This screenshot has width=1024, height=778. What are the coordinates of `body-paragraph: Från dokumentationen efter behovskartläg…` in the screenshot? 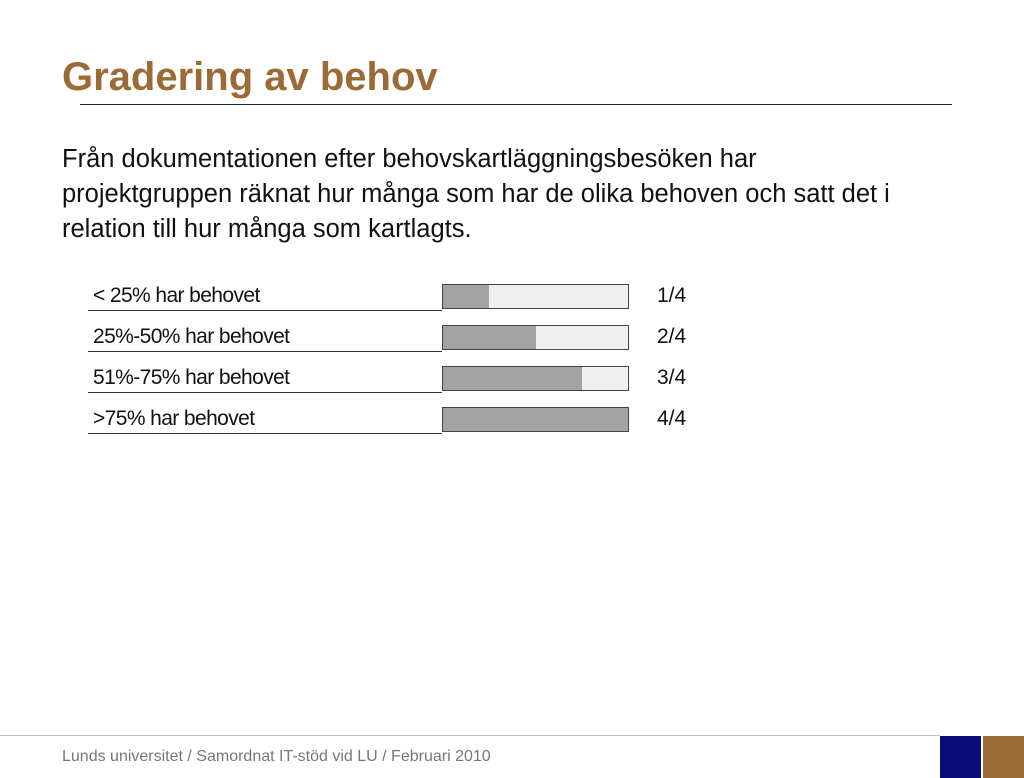 It's located at (476, 194).